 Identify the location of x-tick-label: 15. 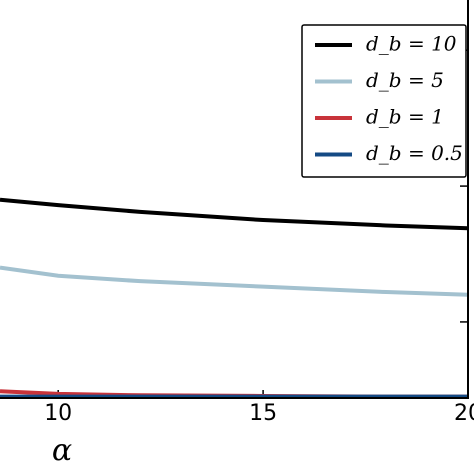
(263, 413).